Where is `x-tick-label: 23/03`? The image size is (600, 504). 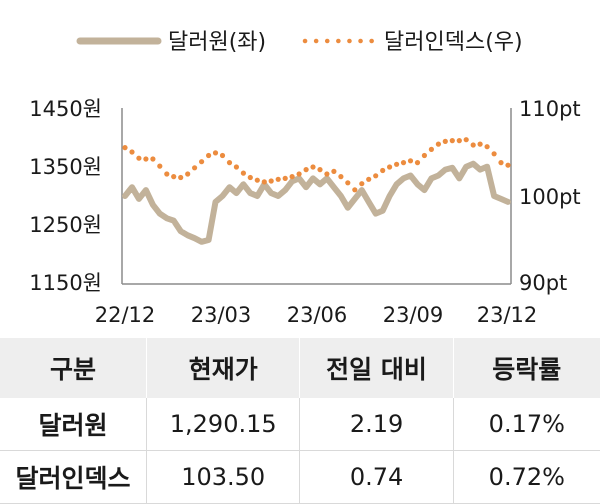 x-tick-label: 23/03 is located at coordinates (221, 315).